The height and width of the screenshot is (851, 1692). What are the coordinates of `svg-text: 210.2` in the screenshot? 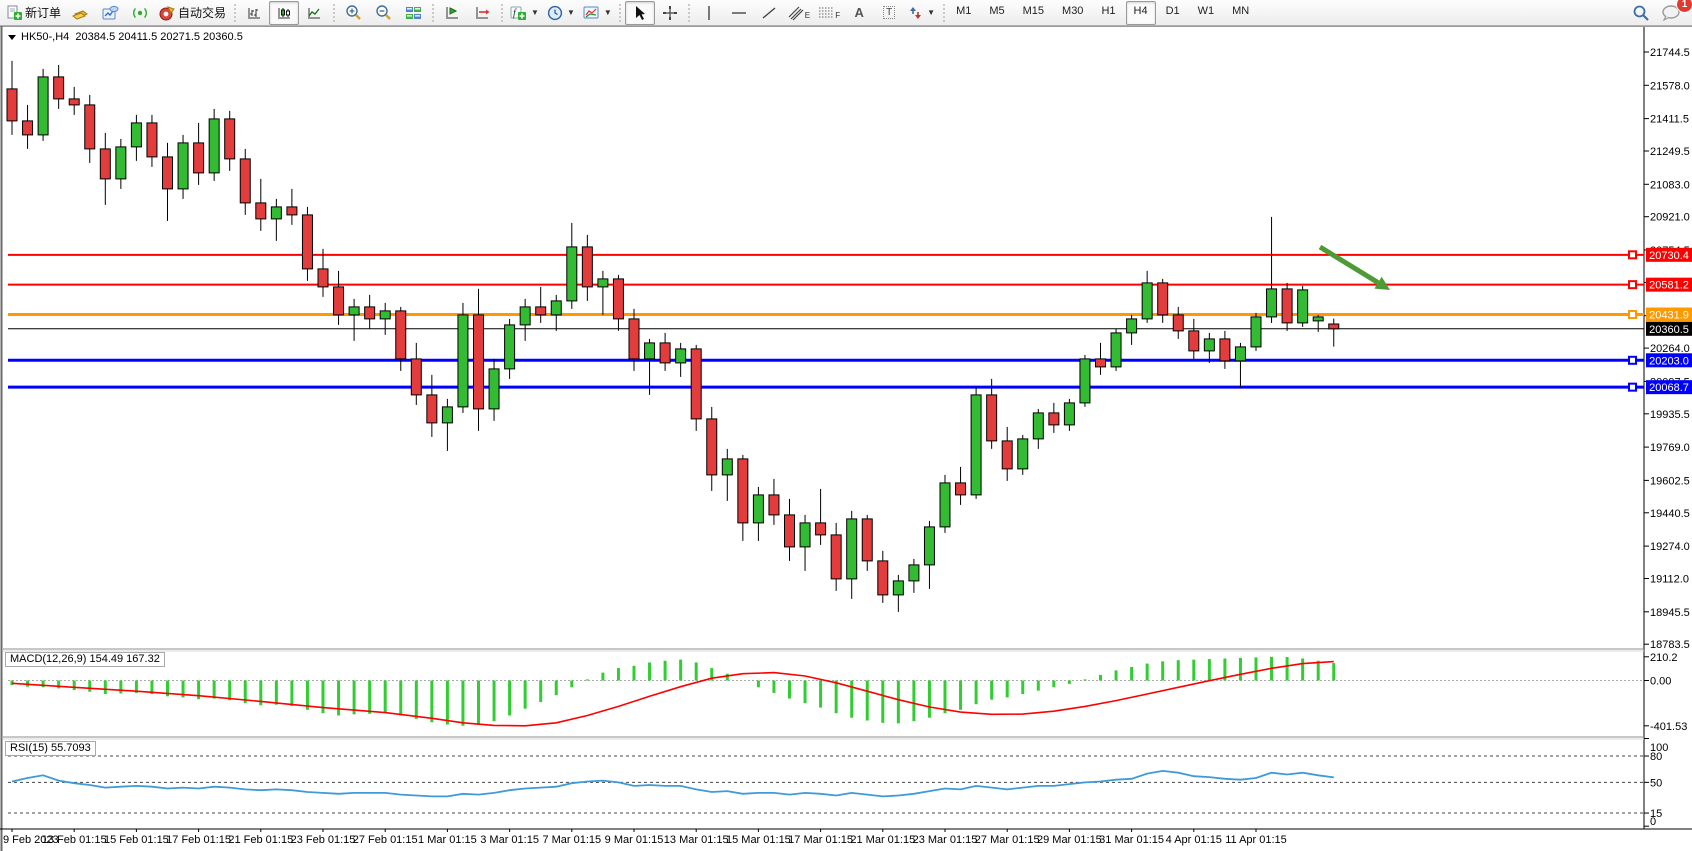 It's located at (1664, 658).